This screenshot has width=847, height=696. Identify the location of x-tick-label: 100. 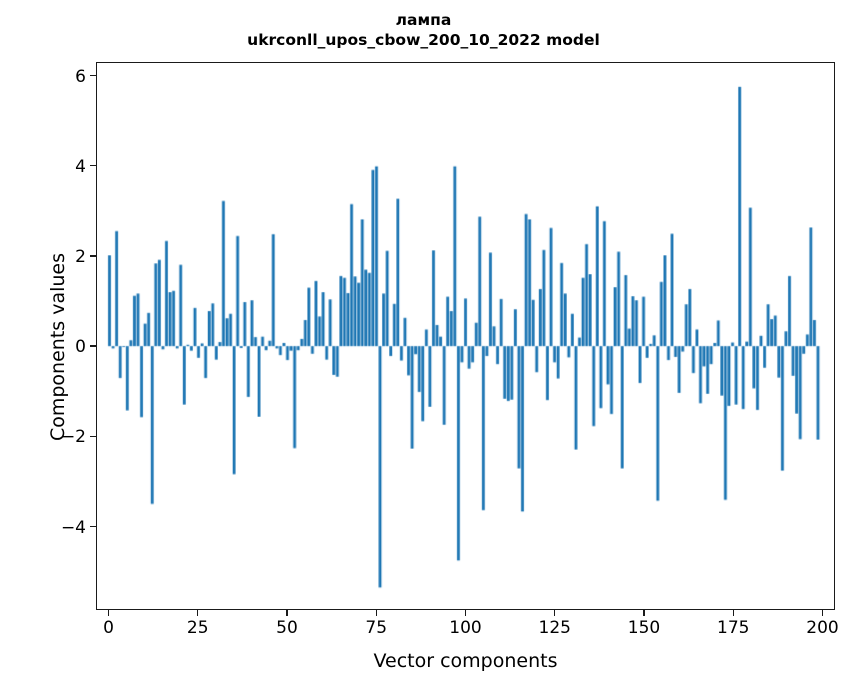
(465, 628).